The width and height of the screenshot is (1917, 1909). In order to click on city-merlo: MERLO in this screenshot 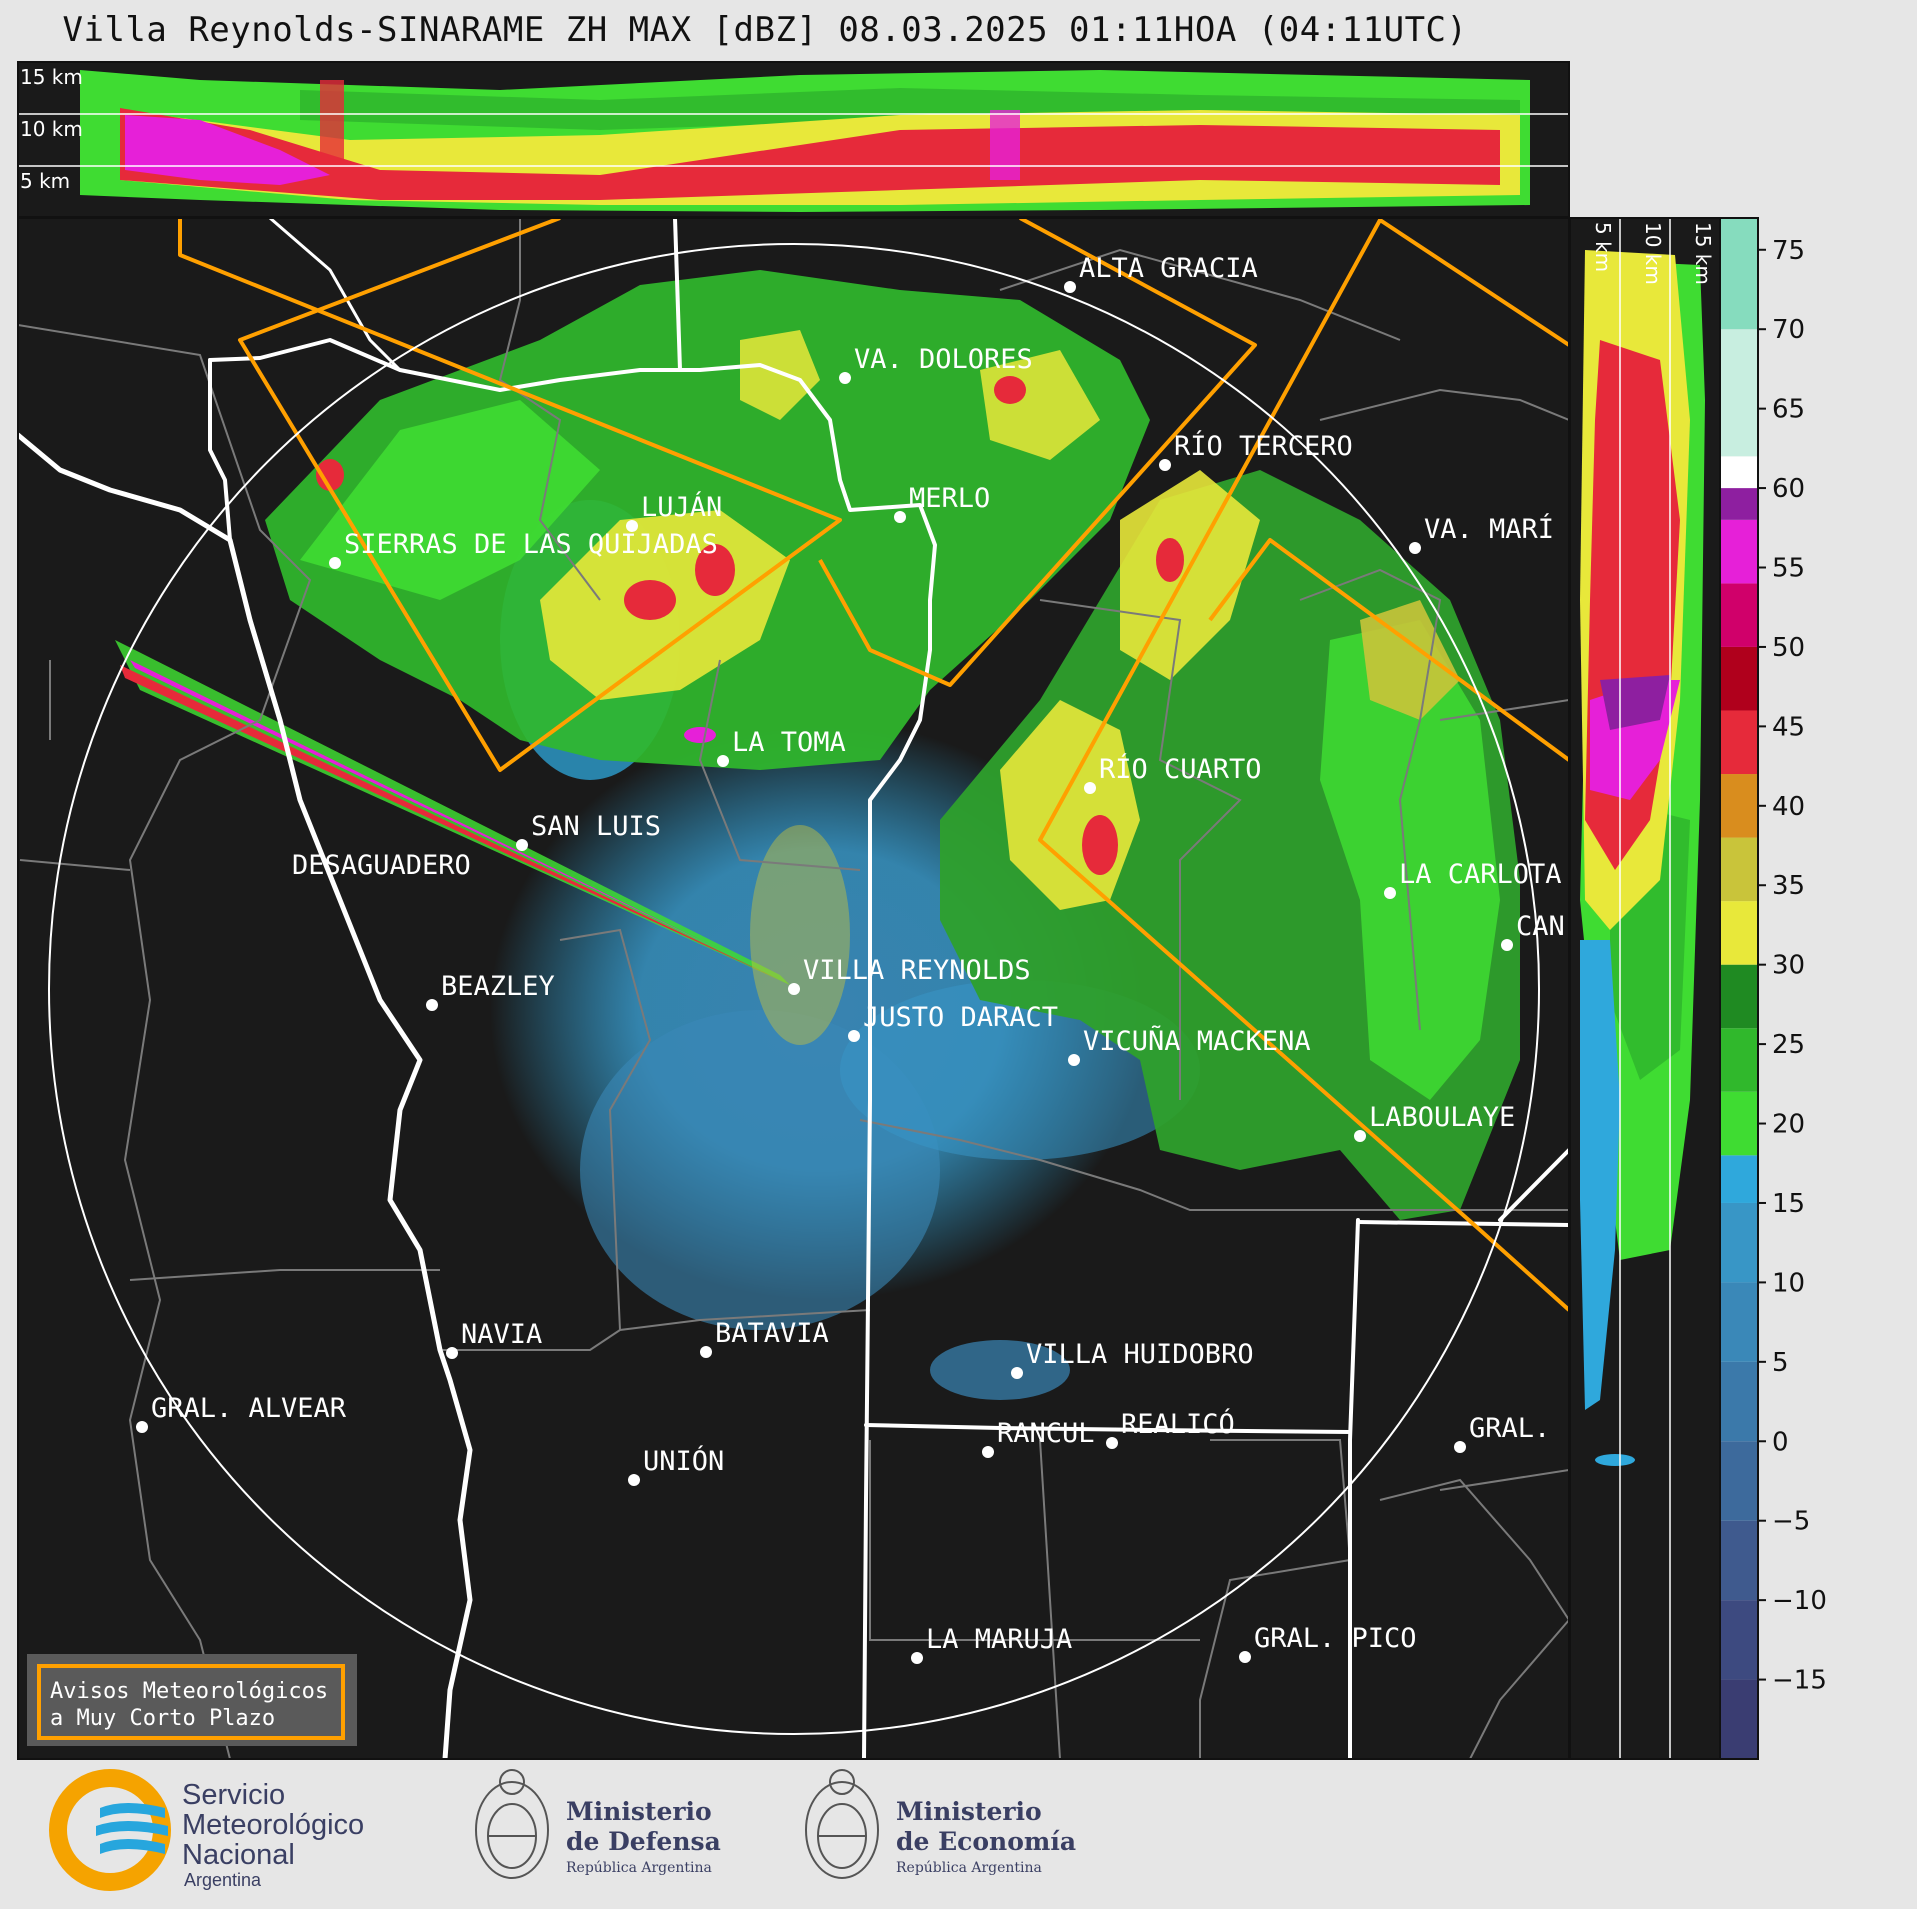, I will do `click(942, 503)`.